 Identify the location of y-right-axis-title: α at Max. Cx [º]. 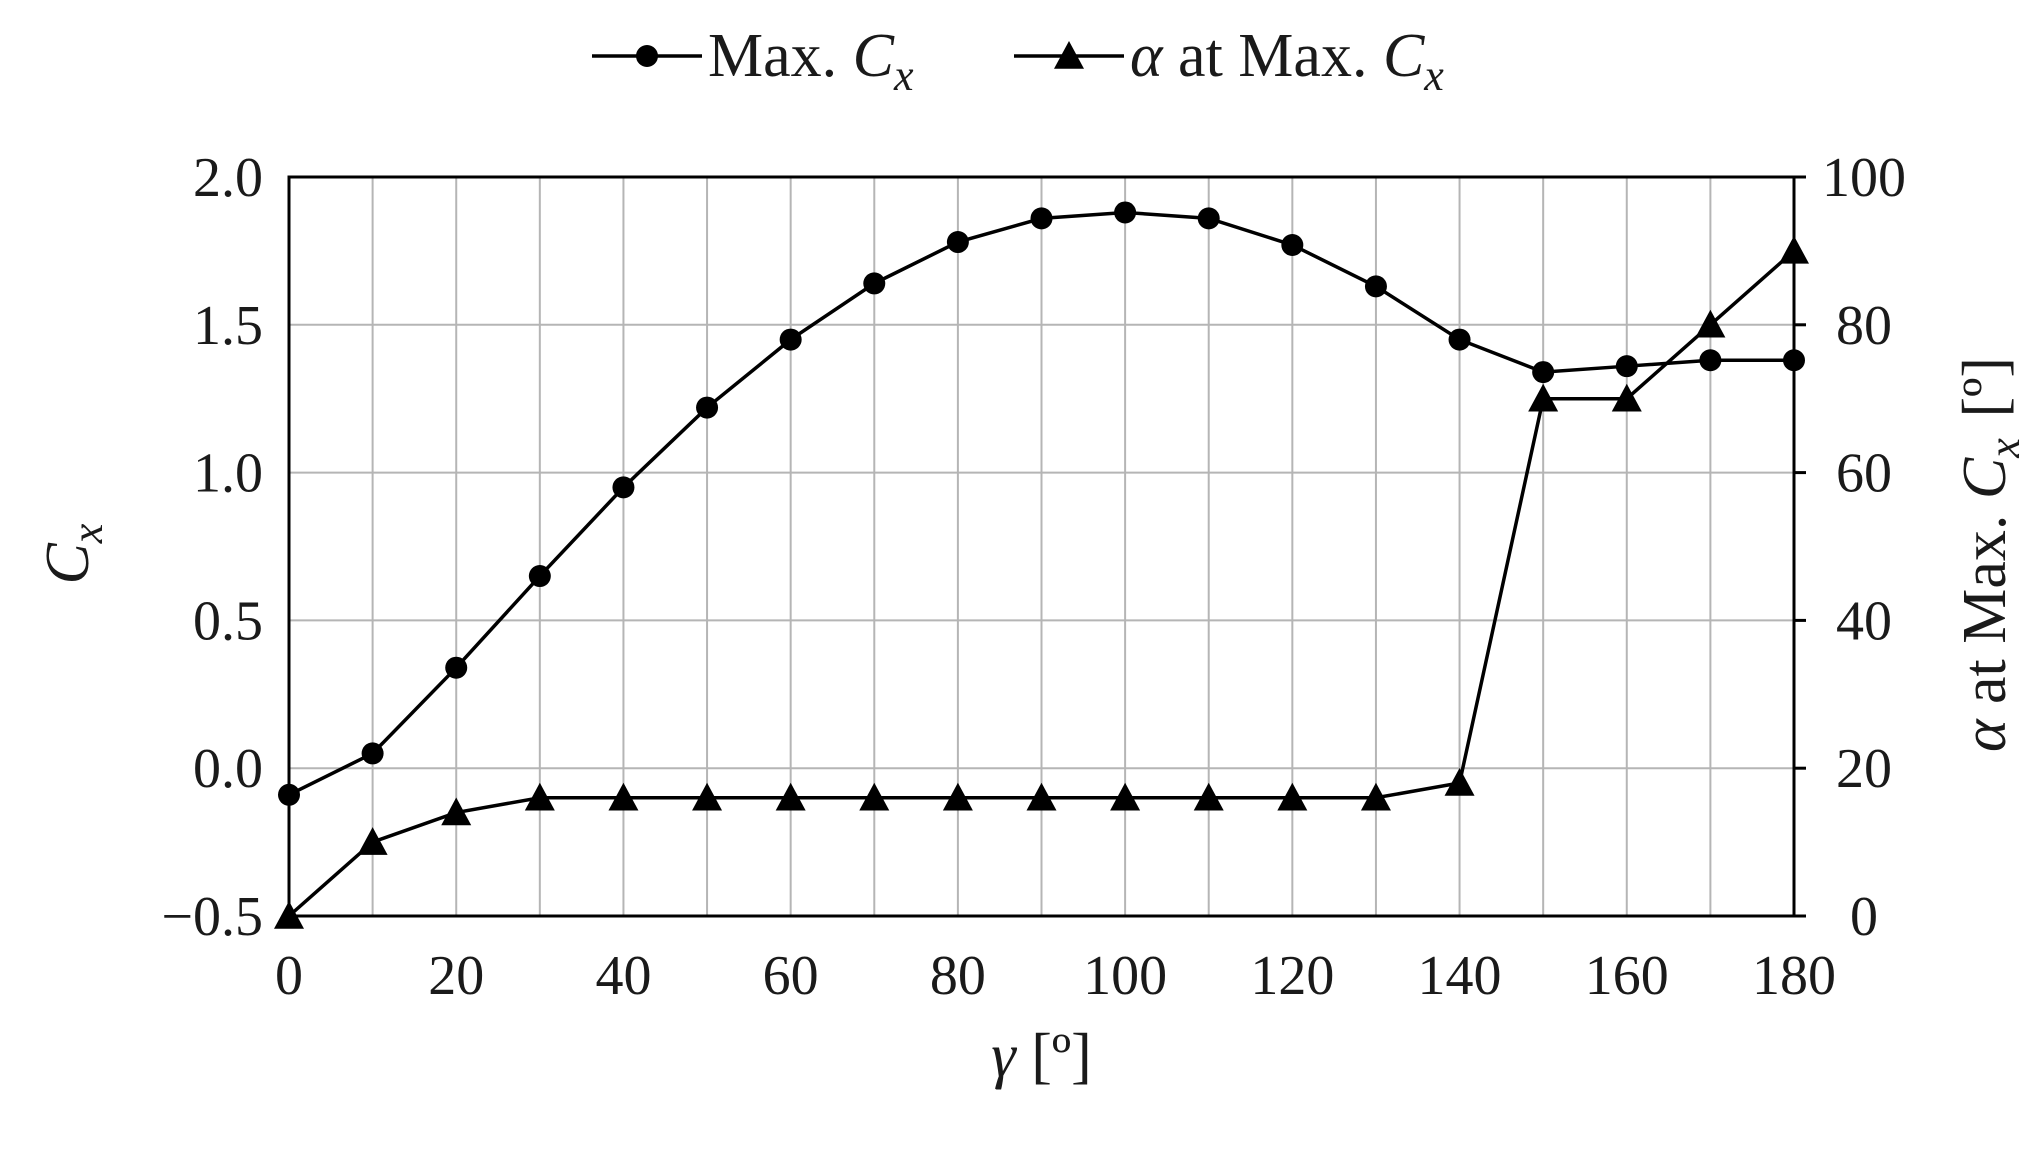
(1990, 554).